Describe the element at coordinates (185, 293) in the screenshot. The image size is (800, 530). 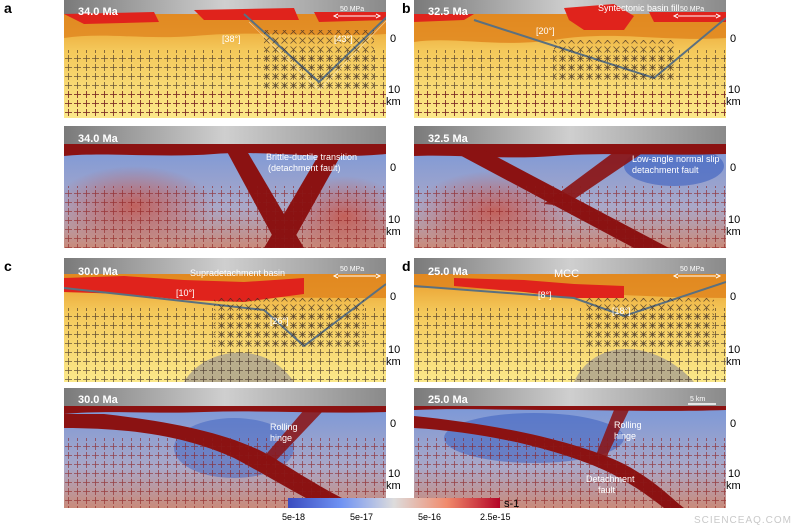
I see `dip-angle-1: [10°]` at that location.